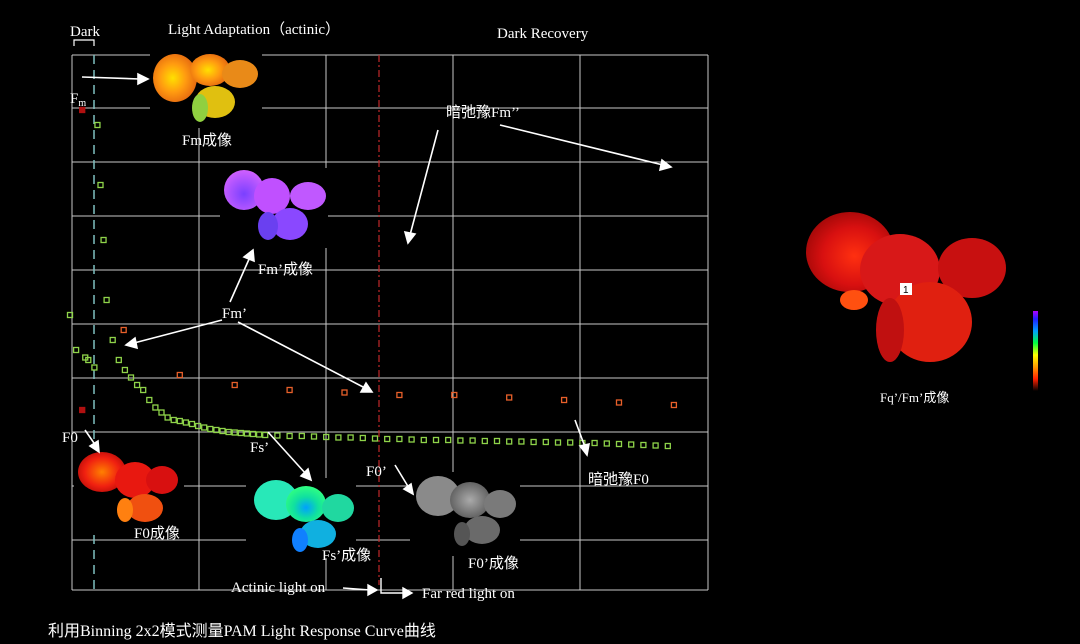 The image size is (1080, 644). I want to click on fm-prime-image, so click(274, 208).